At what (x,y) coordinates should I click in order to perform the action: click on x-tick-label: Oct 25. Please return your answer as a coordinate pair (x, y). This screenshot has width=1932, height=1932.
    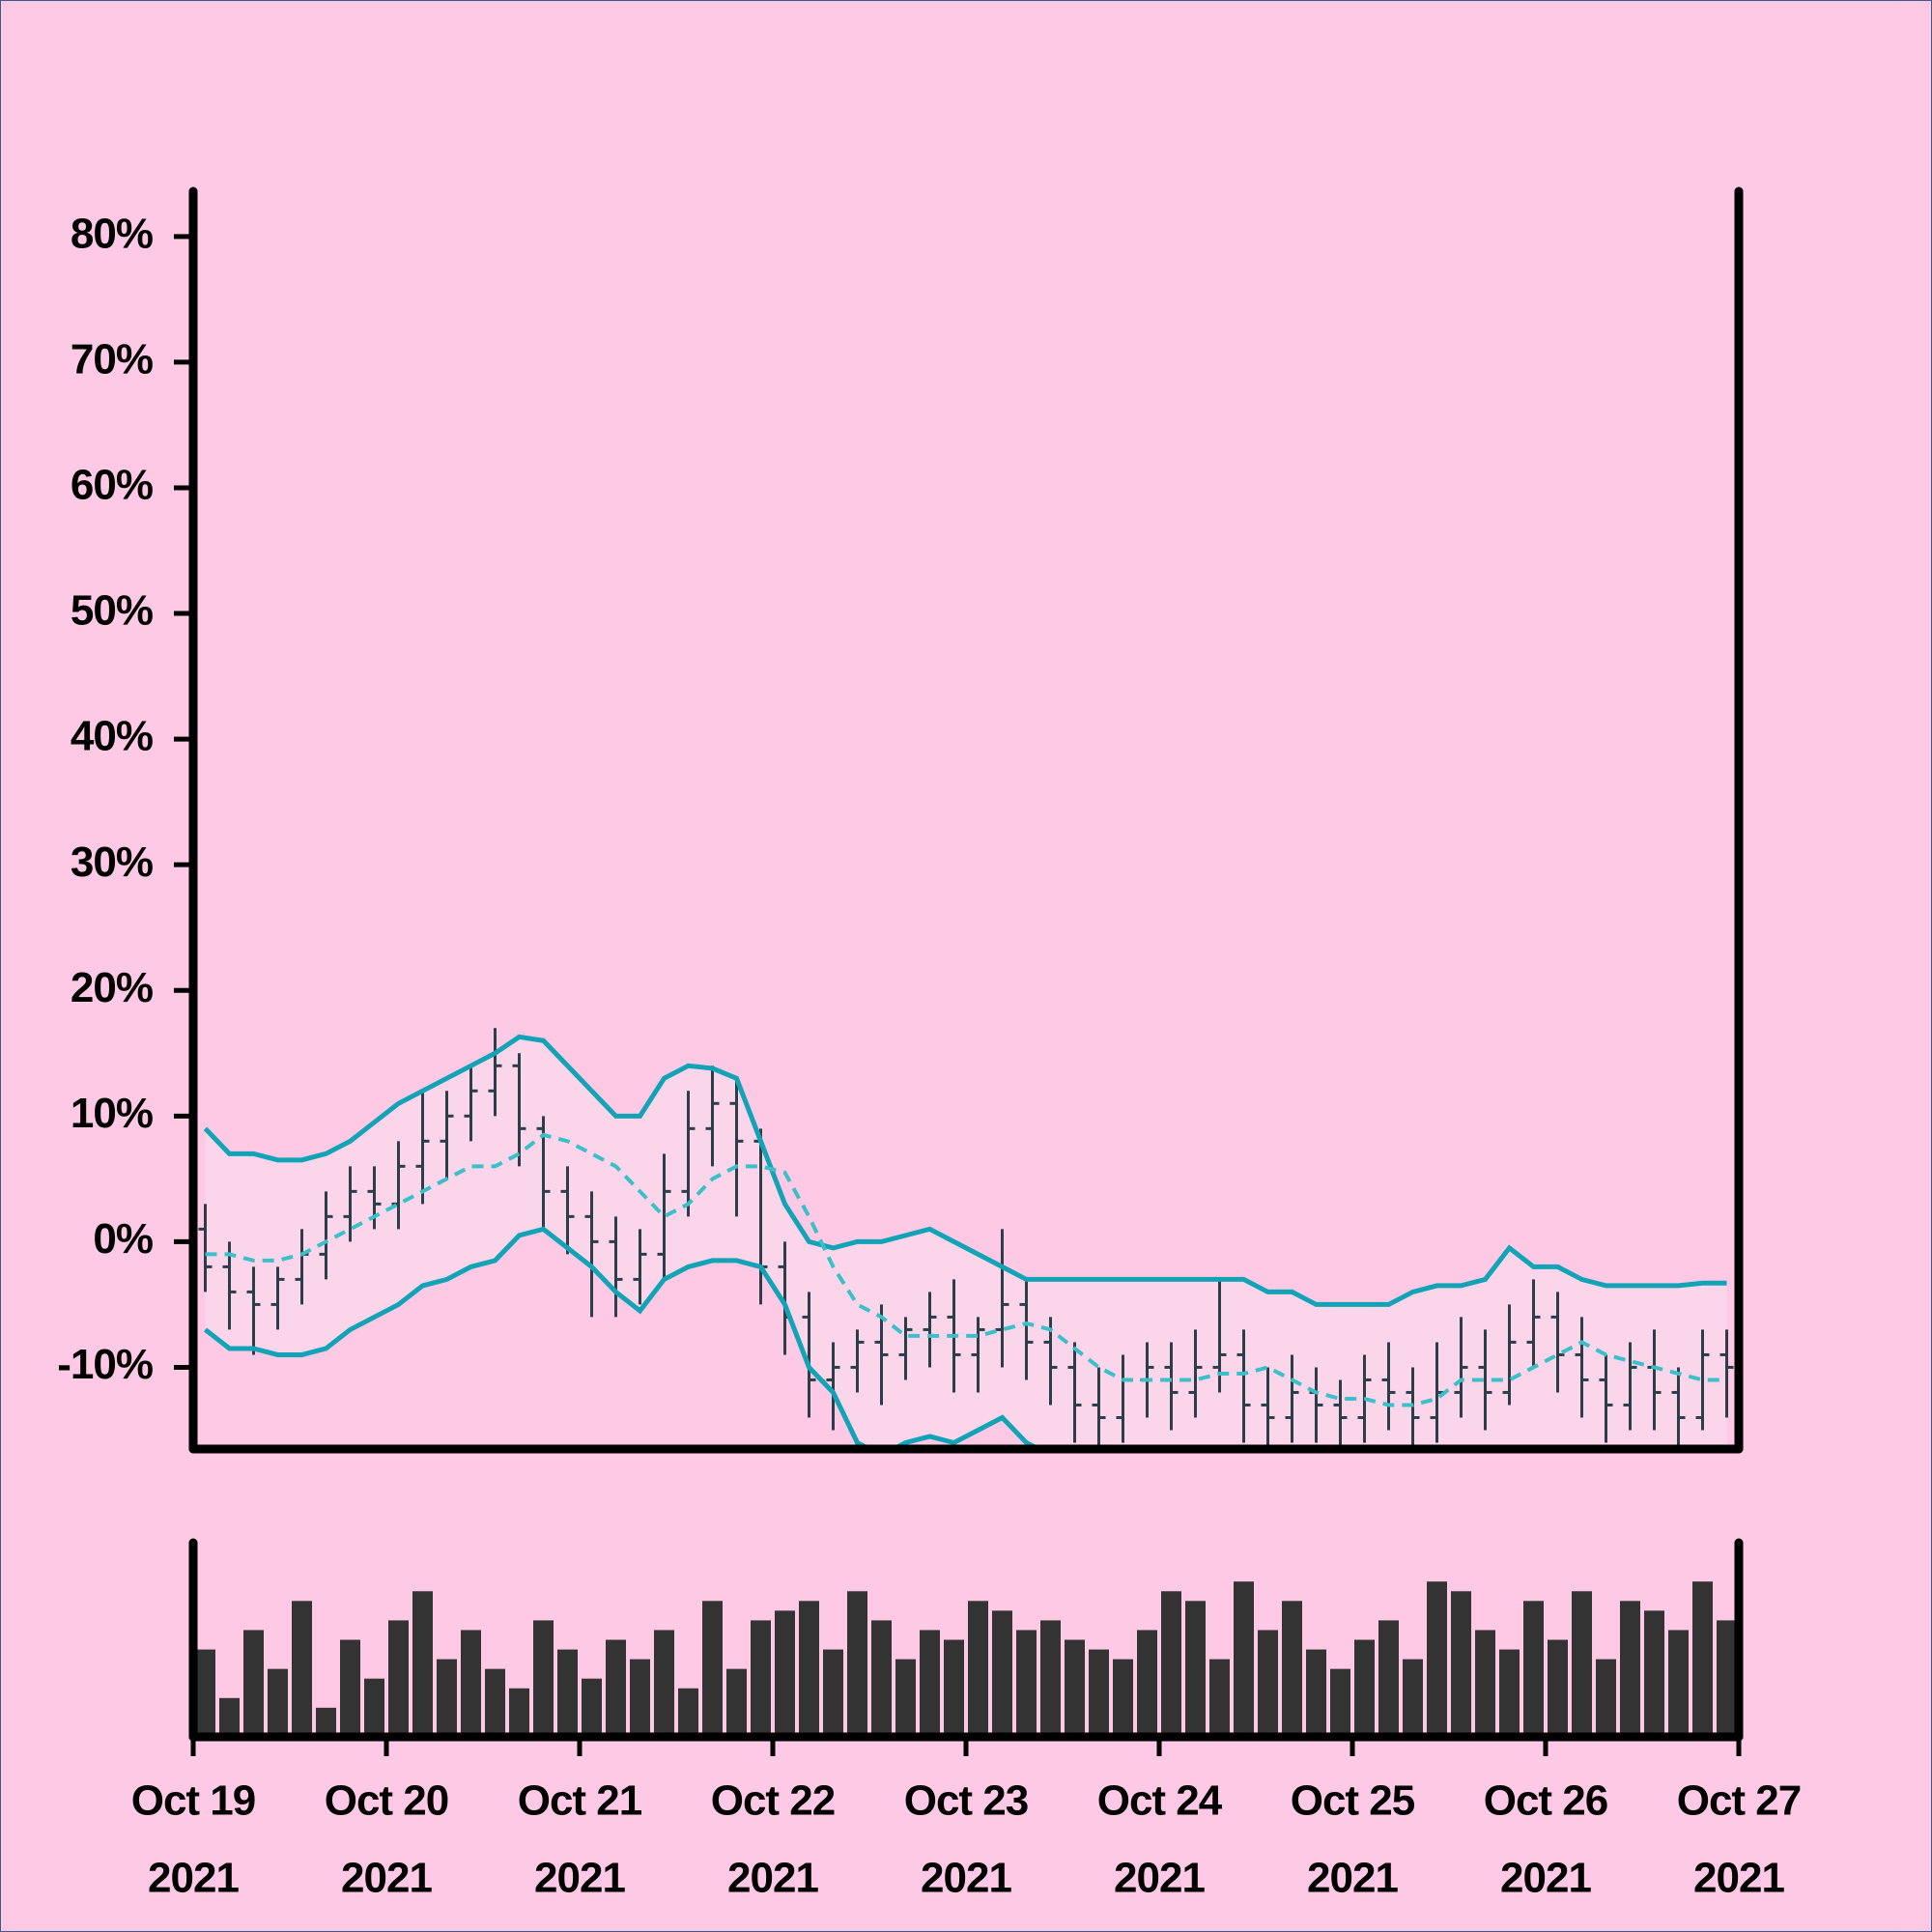
    Looking at the image, I should click on (1353, 1801).